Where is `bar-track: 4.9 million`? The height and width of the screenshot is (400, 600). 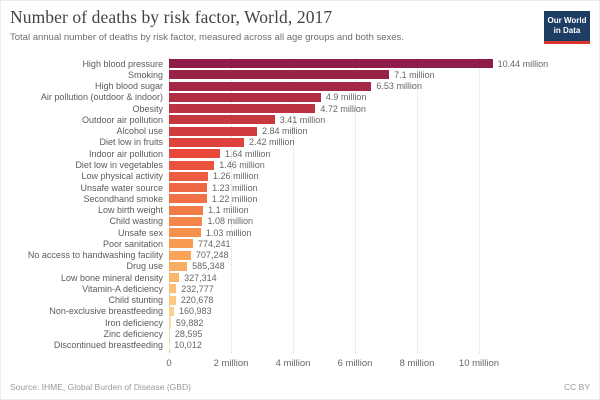
bar-track: 4.9 million is located at coordinates (384, 97).